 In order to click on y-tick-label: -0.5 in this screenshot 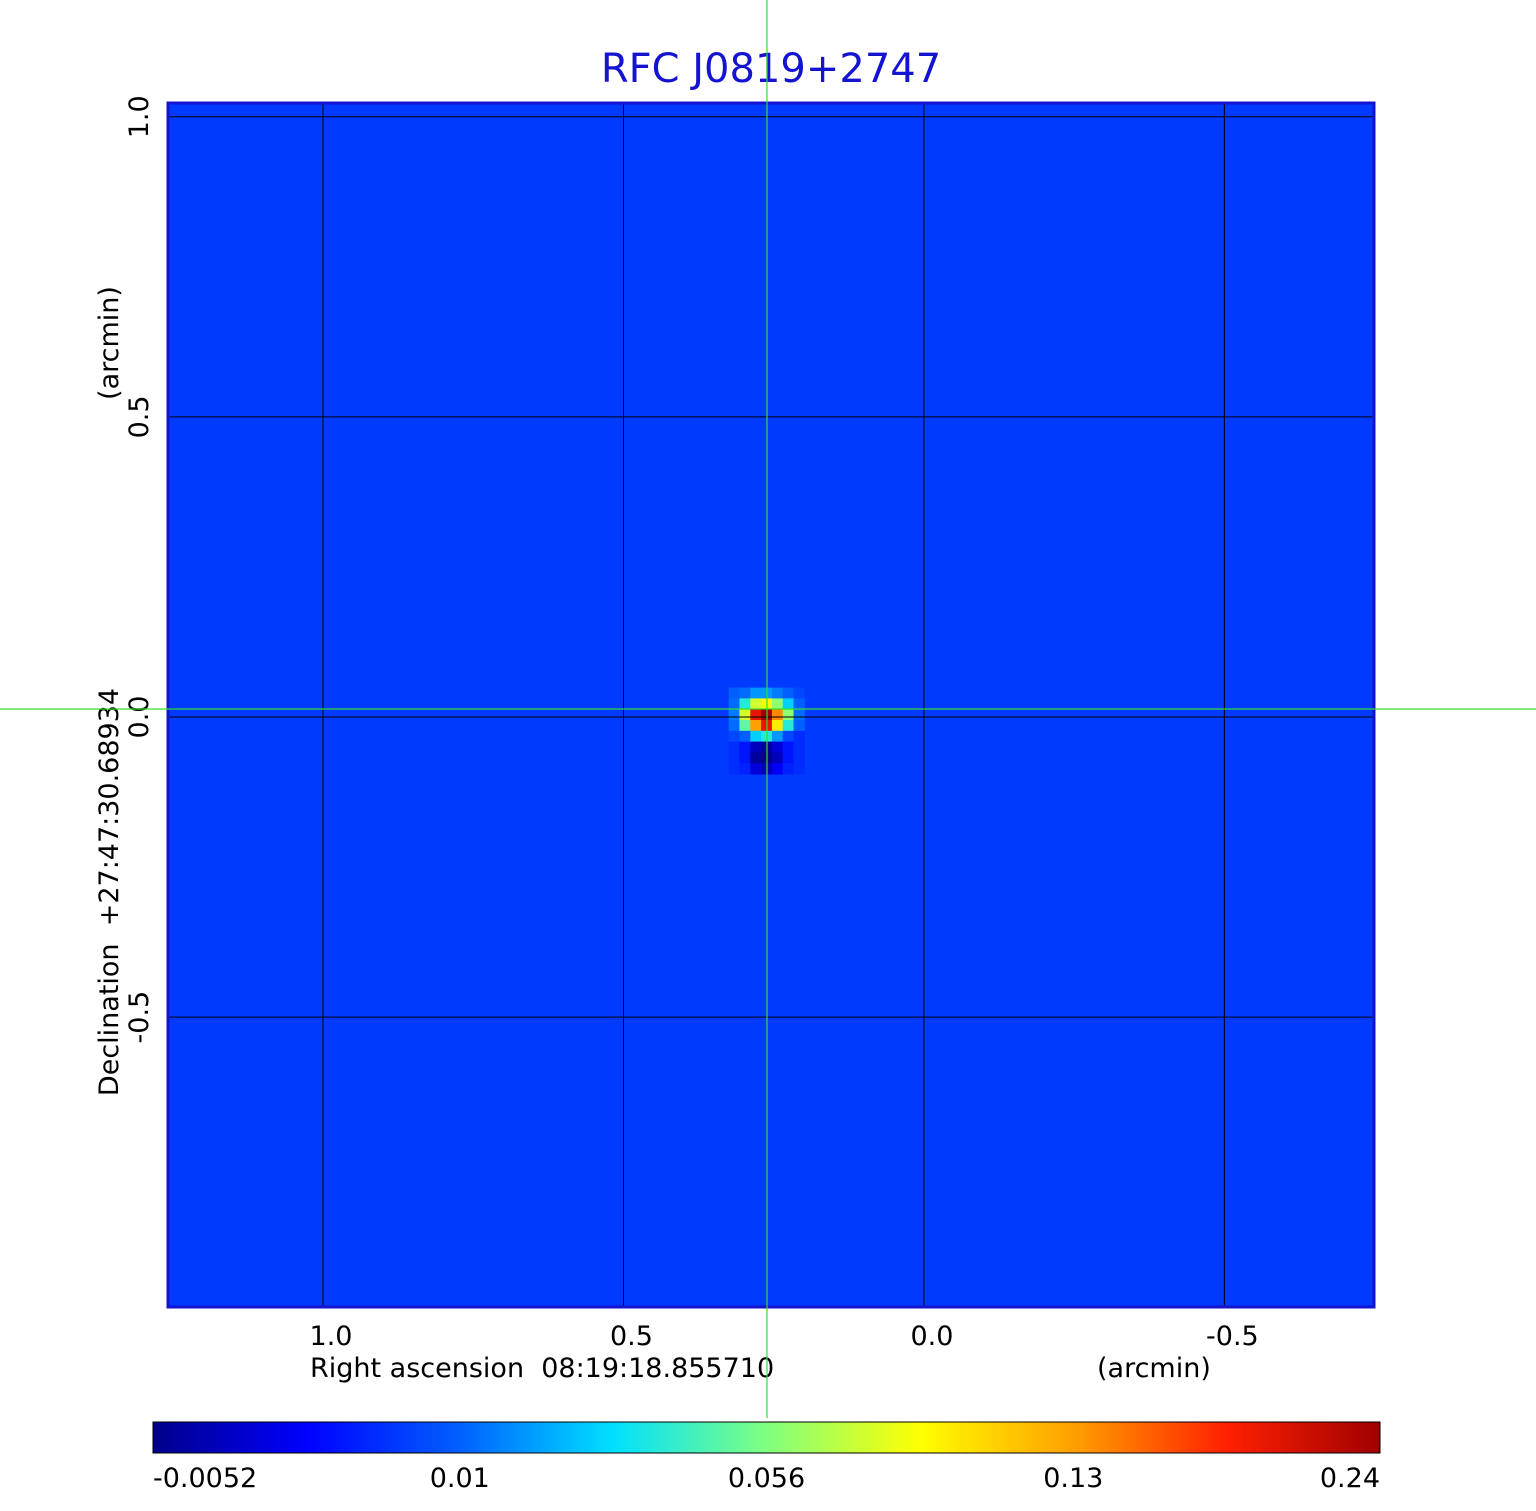, I will do `click(139, 1017)`.